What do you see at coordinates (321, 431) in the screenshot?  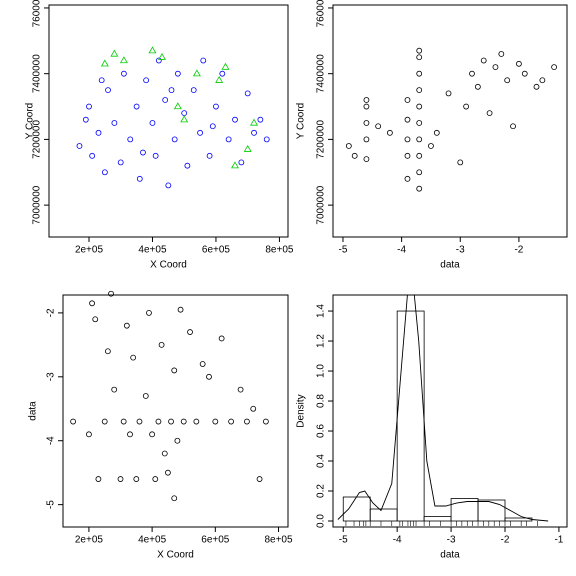 I see `y-tick-label: 0.6` at bounding box center [321, 431].